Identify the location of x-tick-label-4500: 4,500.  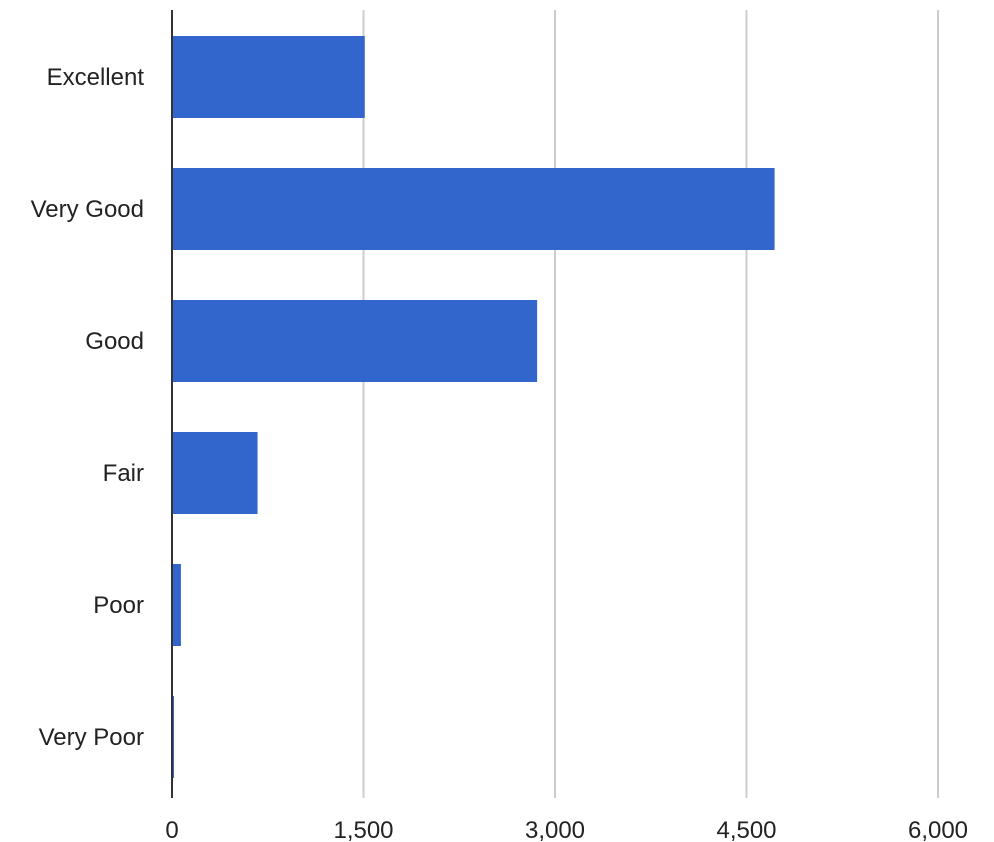
(746, 829).